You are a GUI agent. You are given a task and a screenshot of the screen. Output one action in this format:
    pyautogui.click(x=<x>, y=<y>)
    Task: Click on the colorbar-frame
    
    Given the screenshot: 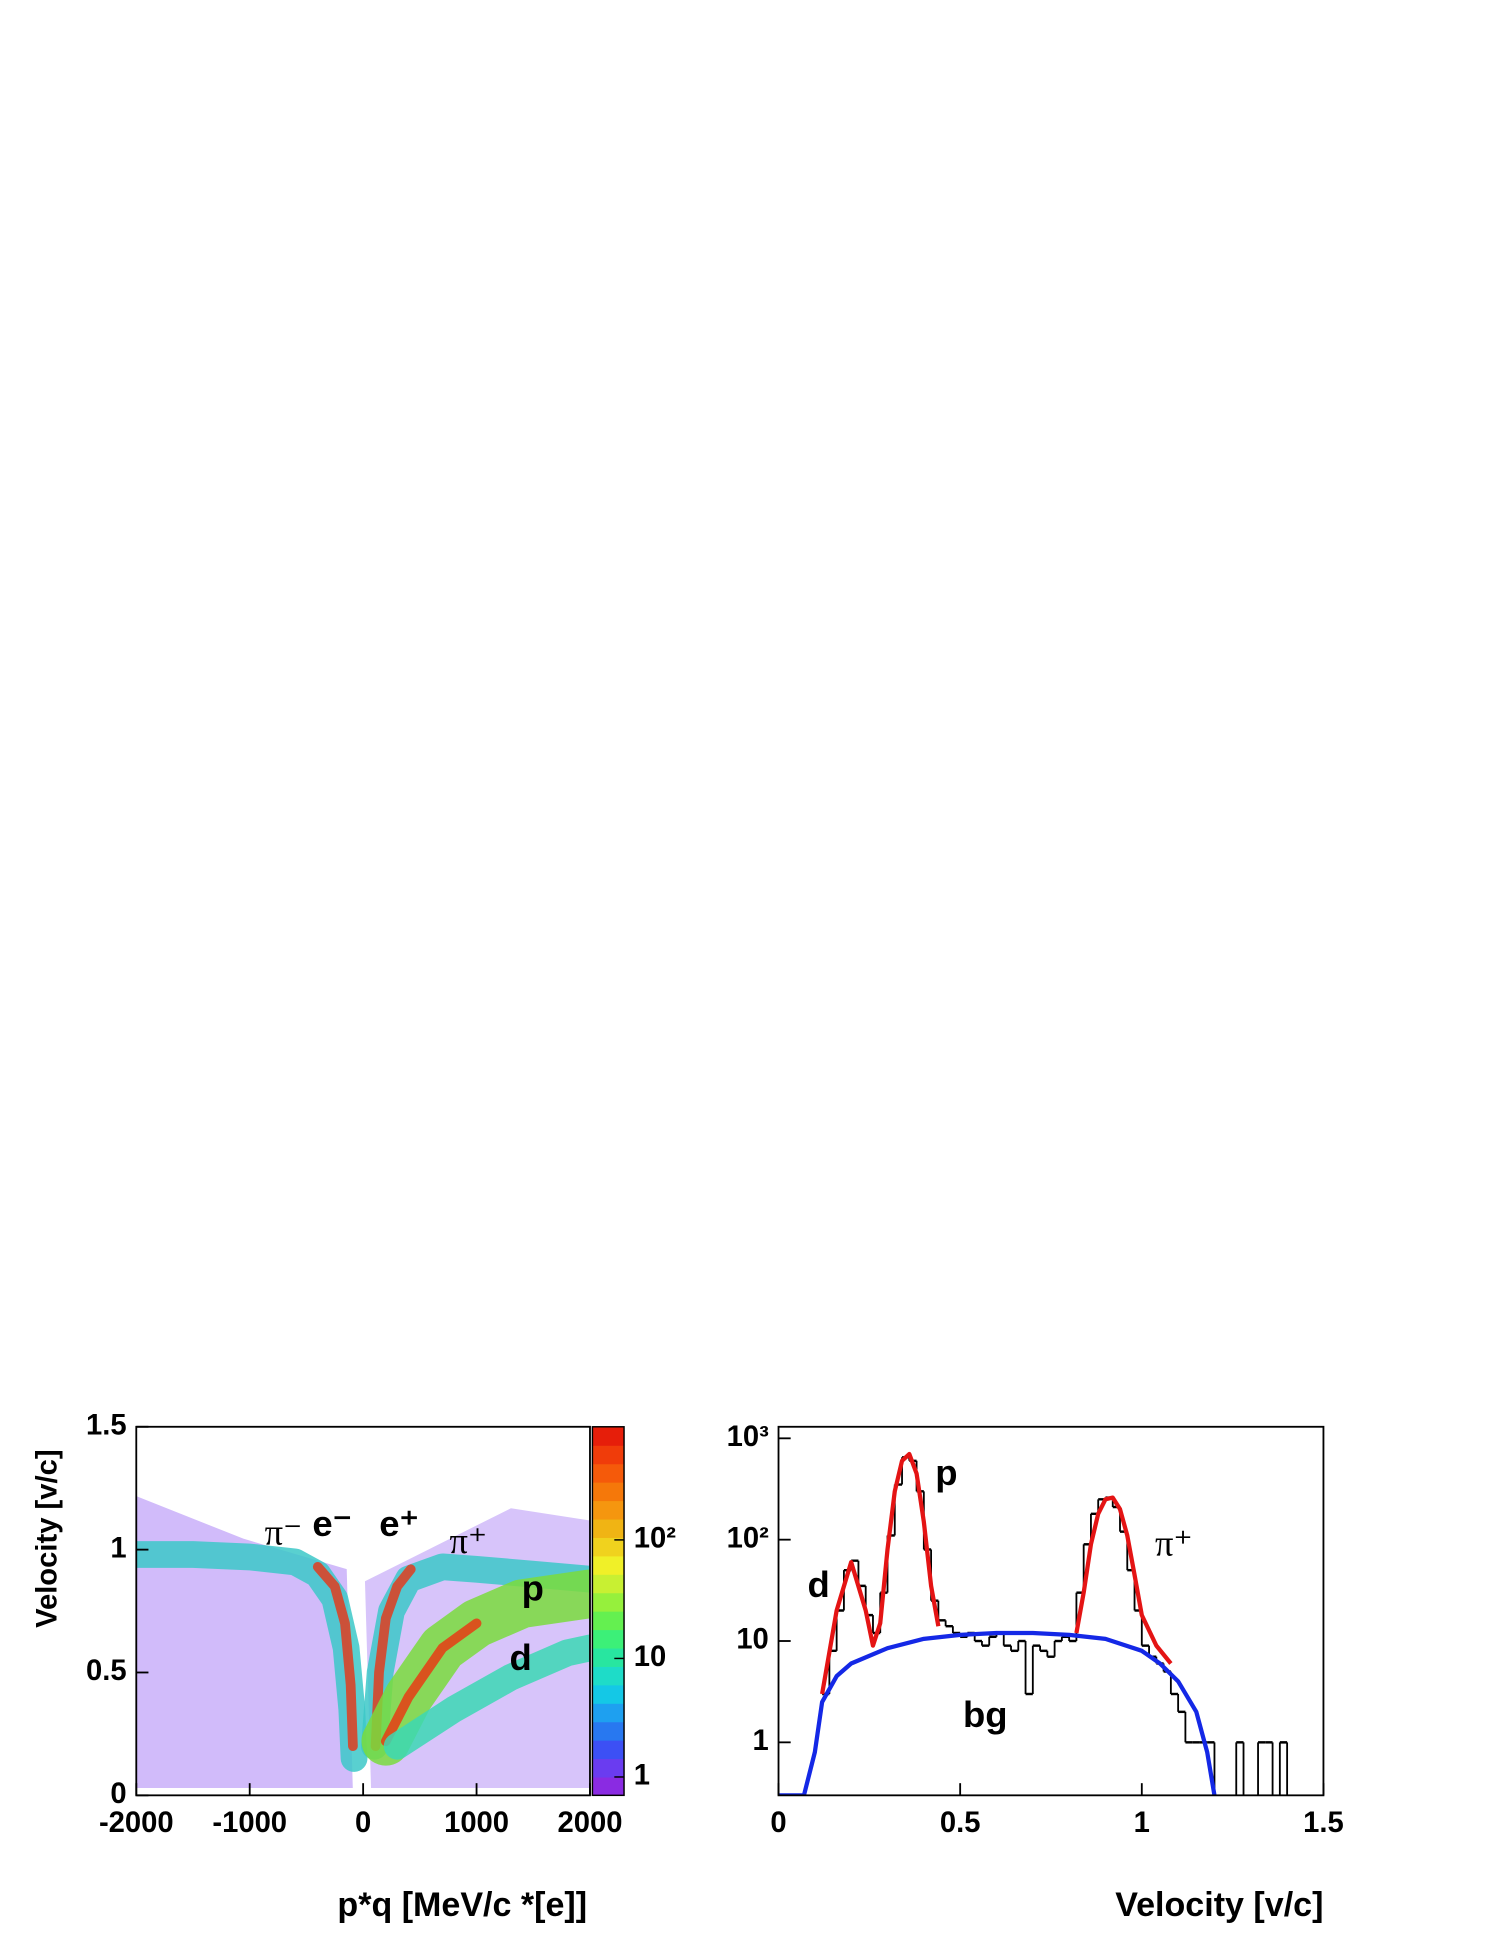 What is the action you would take?
    pyautogui.click(x=608, y=1611)
    